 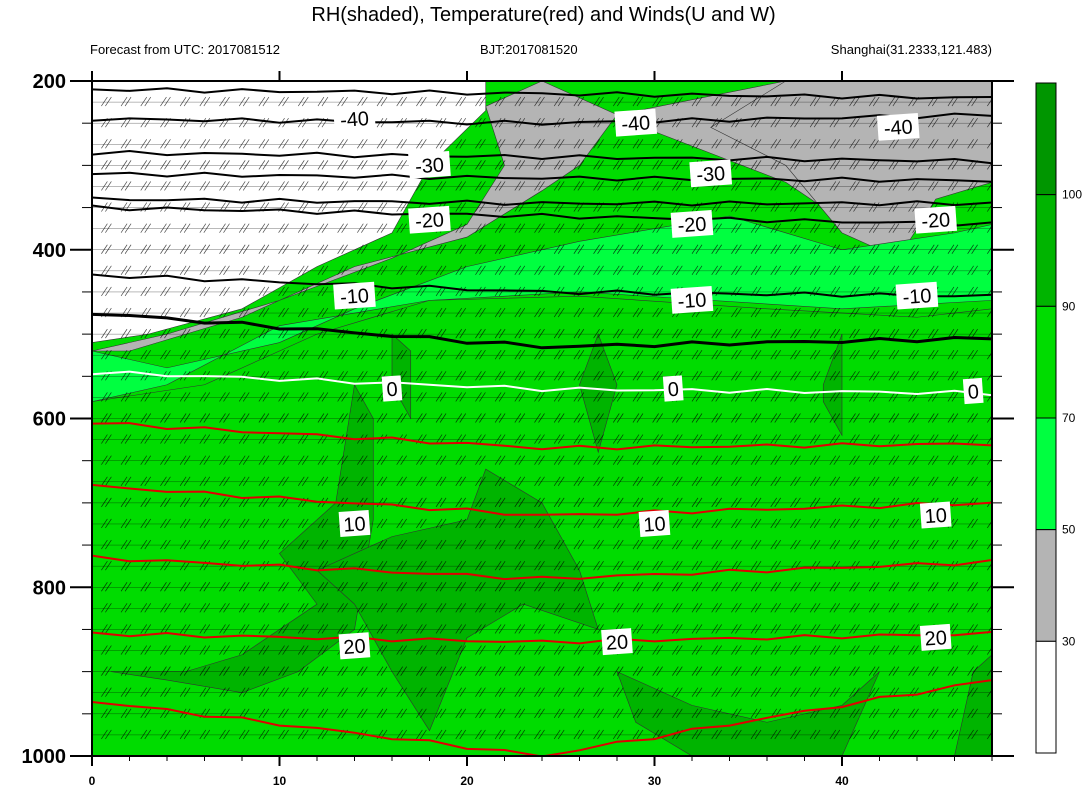 What do you see at coordinates (354, 118) in the screenshot?
I see `contour-label-bg` at bounding box center [354, 118].